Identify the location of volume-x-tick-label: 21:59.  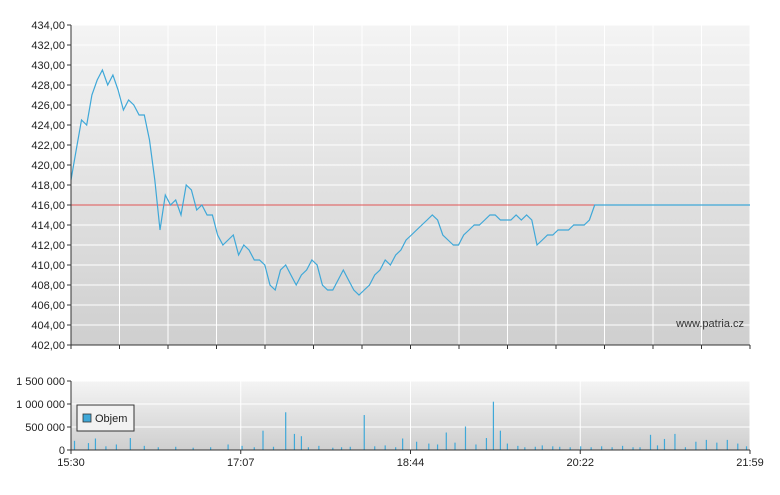
(750, 463).